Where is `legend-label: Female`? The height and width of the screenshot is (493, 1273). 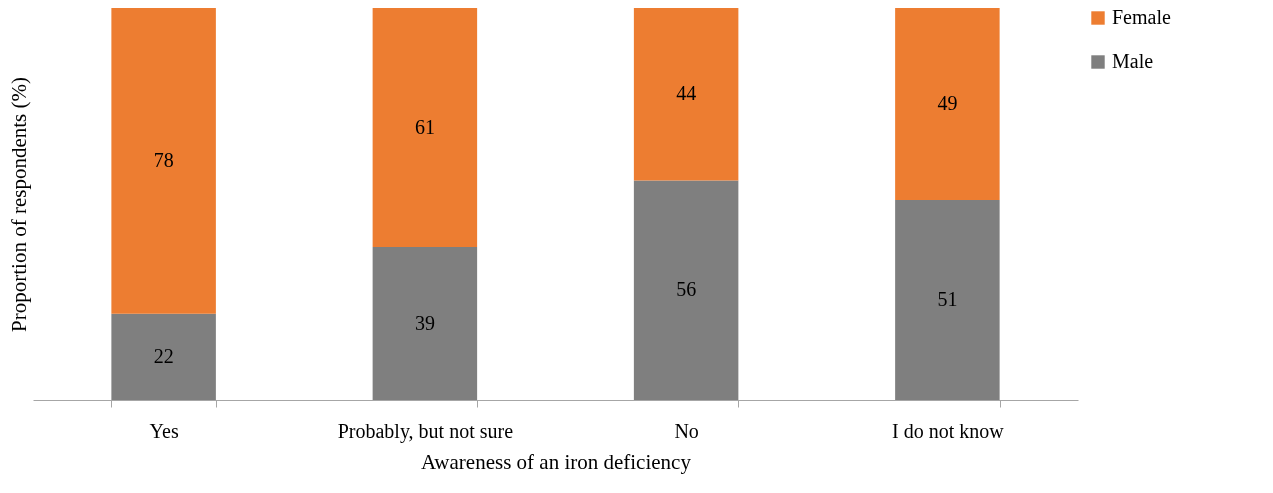 legend-label: Female is located at coordinates (1141, 17).